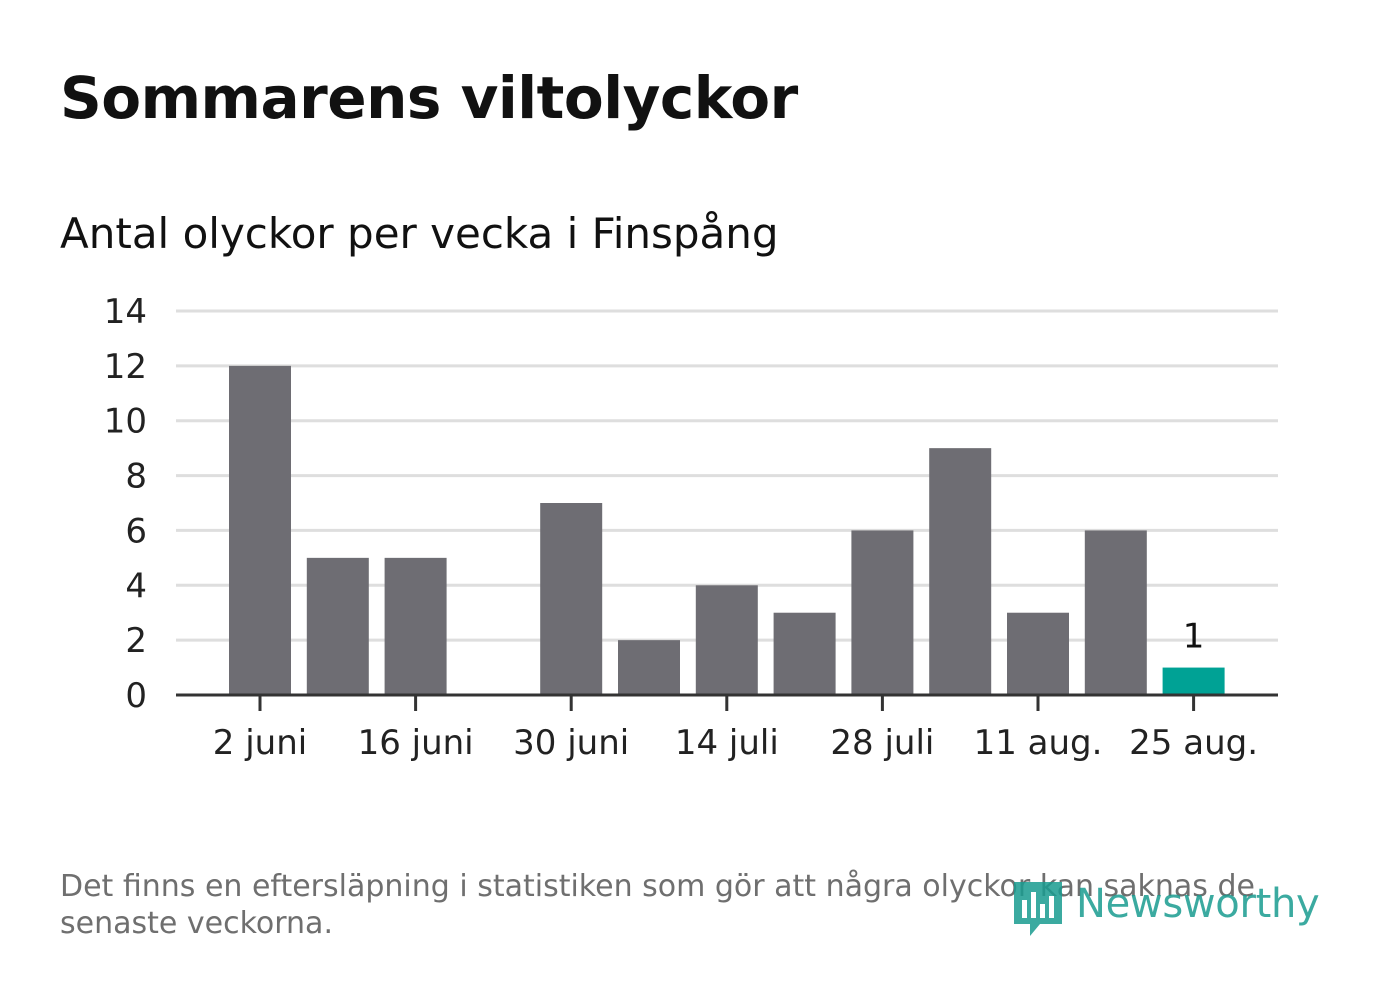  I want to click on chart-title: Sommarens viltolyckor, so click(429, 98).